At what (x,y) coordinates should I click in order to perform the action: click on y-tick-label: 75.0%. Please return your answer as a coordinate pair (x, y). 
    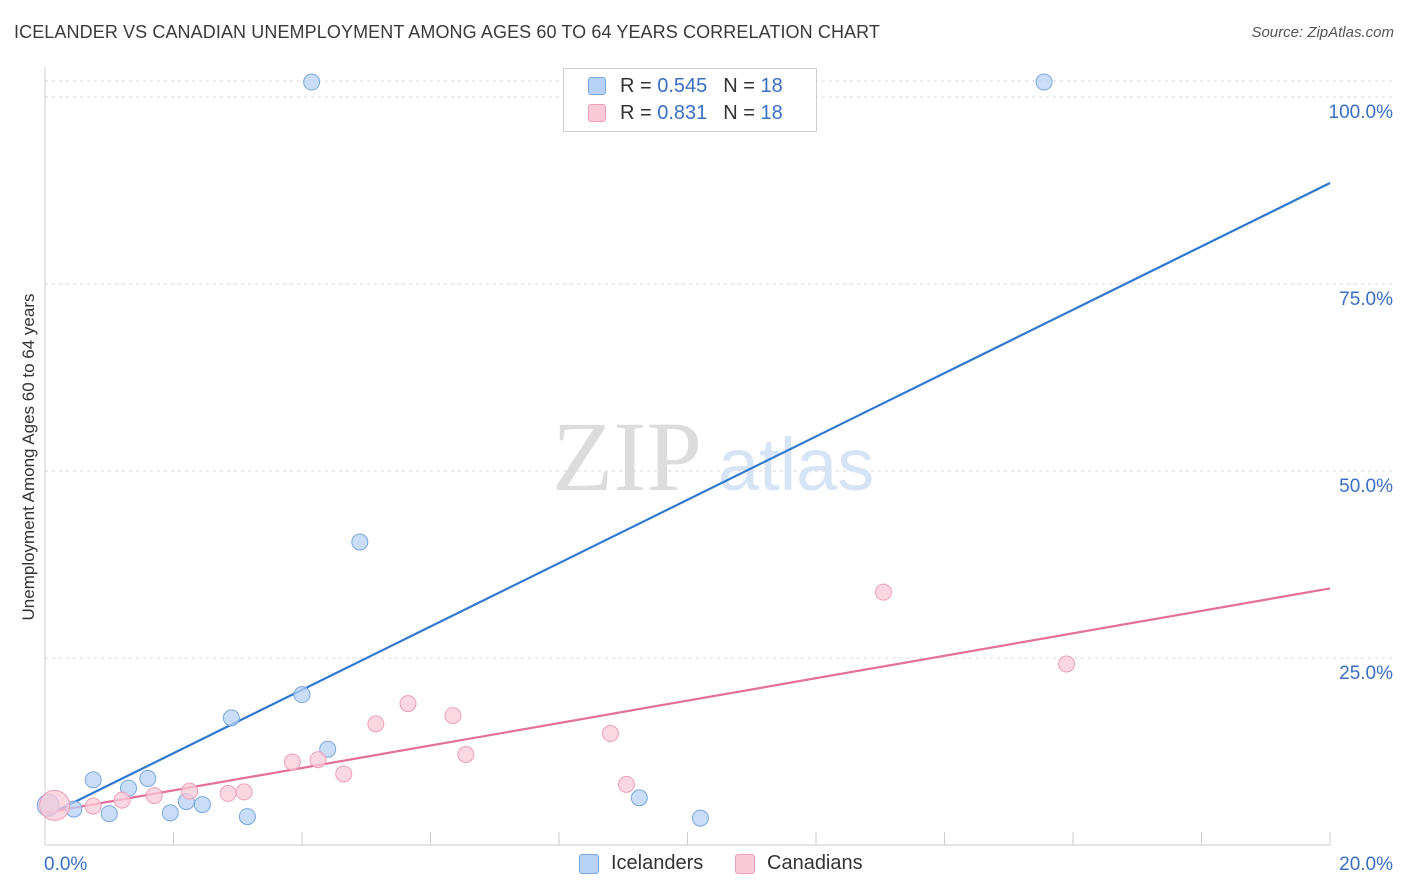
    Looking at the image, I should click on (1366, 299).